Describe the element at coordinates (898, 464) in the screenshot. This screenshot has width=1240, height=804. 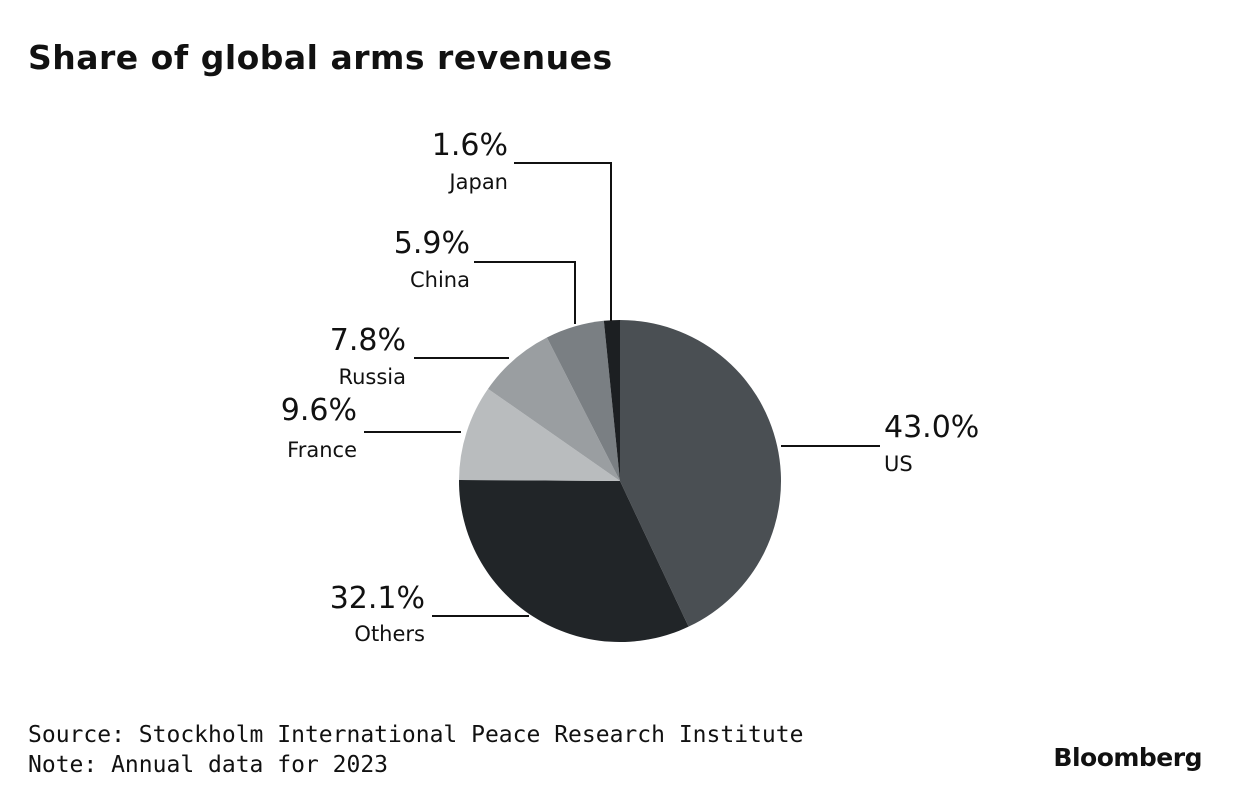
I see `category-label-us: US` at that location.